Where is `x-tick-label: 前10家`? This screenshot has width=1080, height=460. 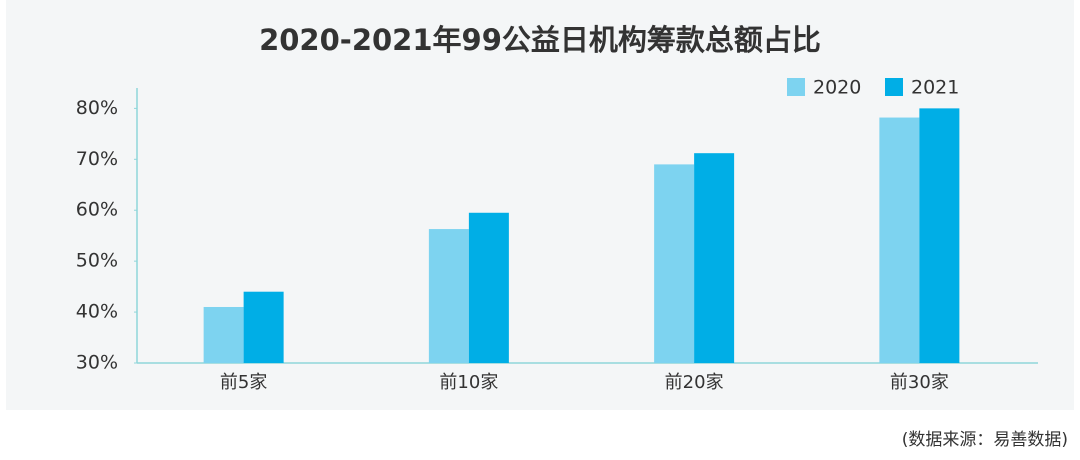 x-tick-label: 前10家 is located at coordinates (468, 382).